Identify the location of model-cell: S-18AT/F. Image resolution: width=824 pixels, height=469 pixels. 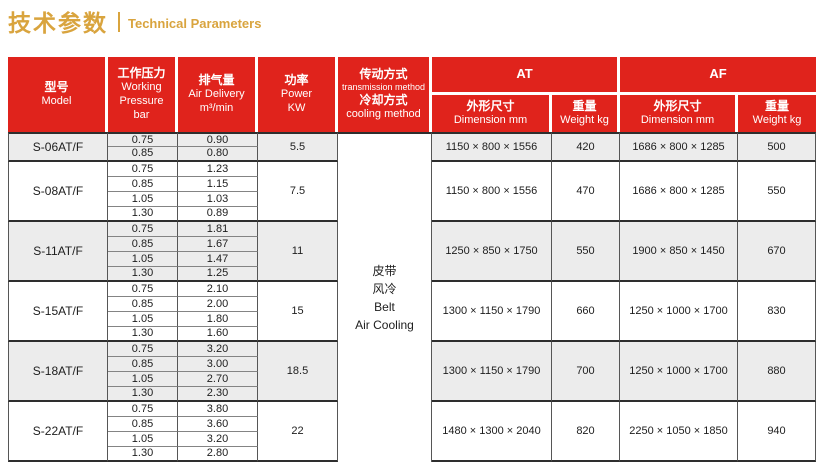
(58, 372).